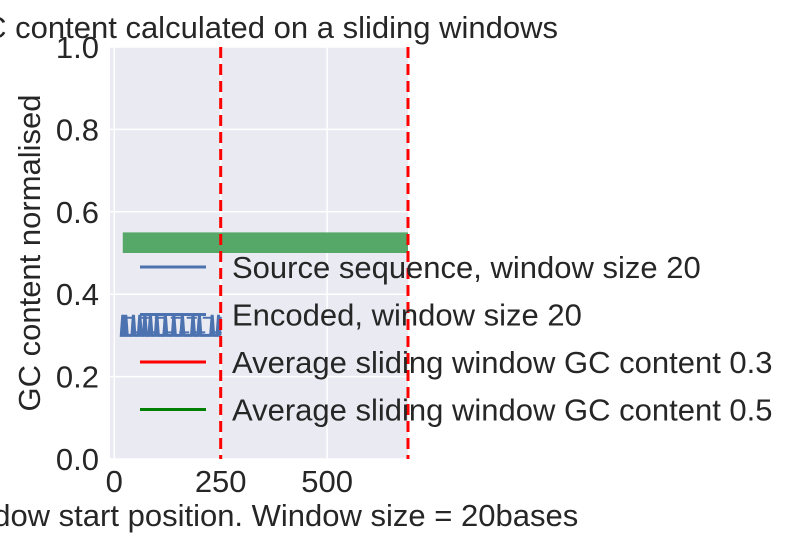  Describe the element at coordinates (77, 212) in the screenshot. I see `y-tick-label-3: 0.6` at that location.